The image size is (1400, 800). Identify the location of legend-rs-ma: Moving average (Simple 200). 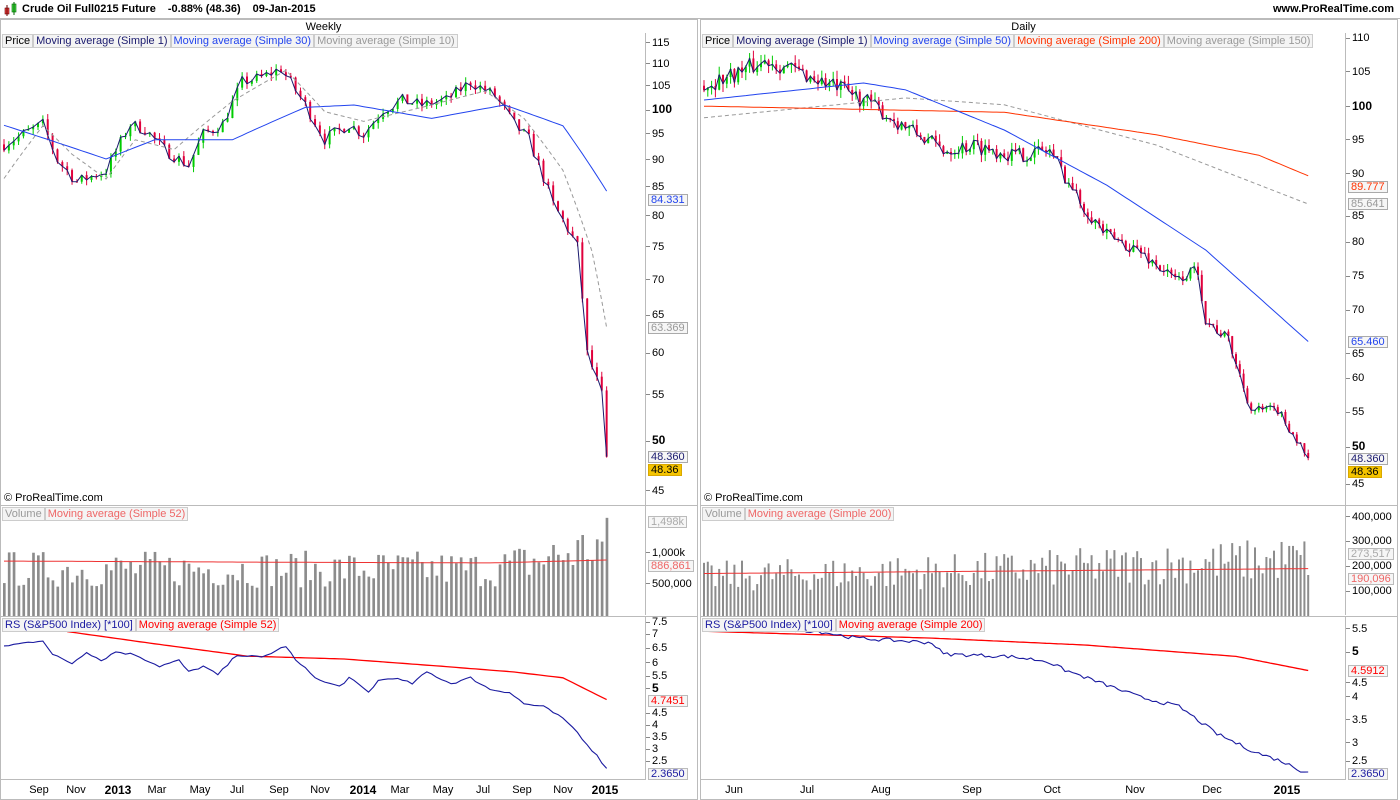
(910, 625).